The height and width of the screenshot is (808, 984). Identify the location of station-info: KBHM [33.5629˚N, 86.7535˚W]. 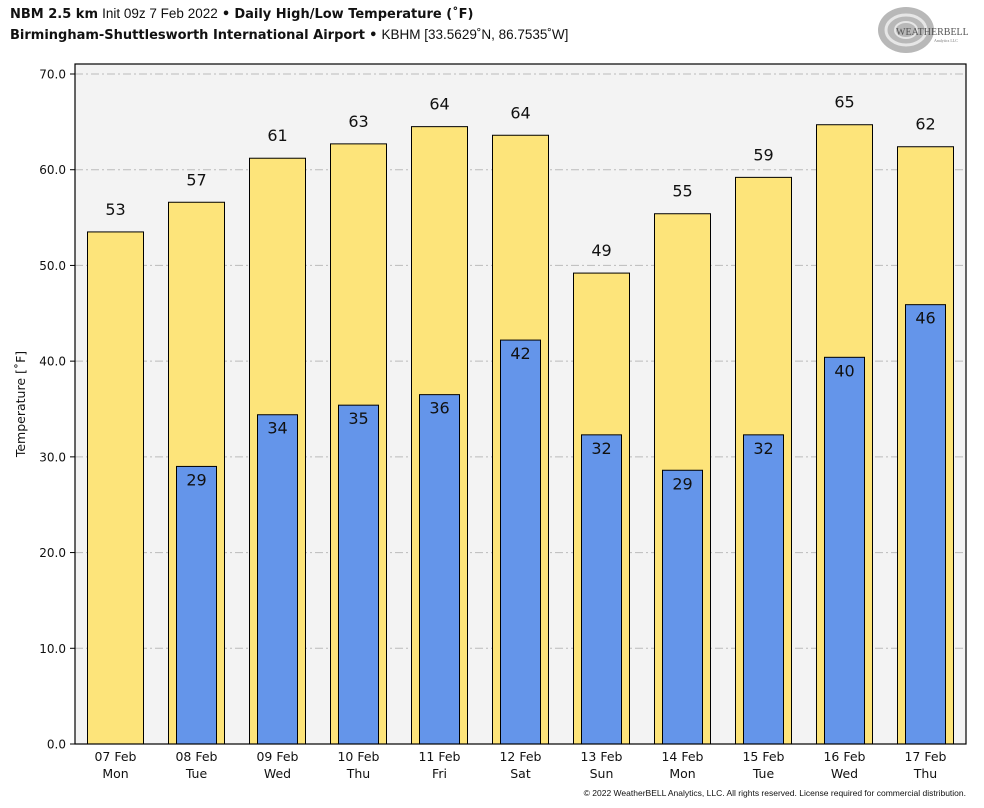
(475, 34).